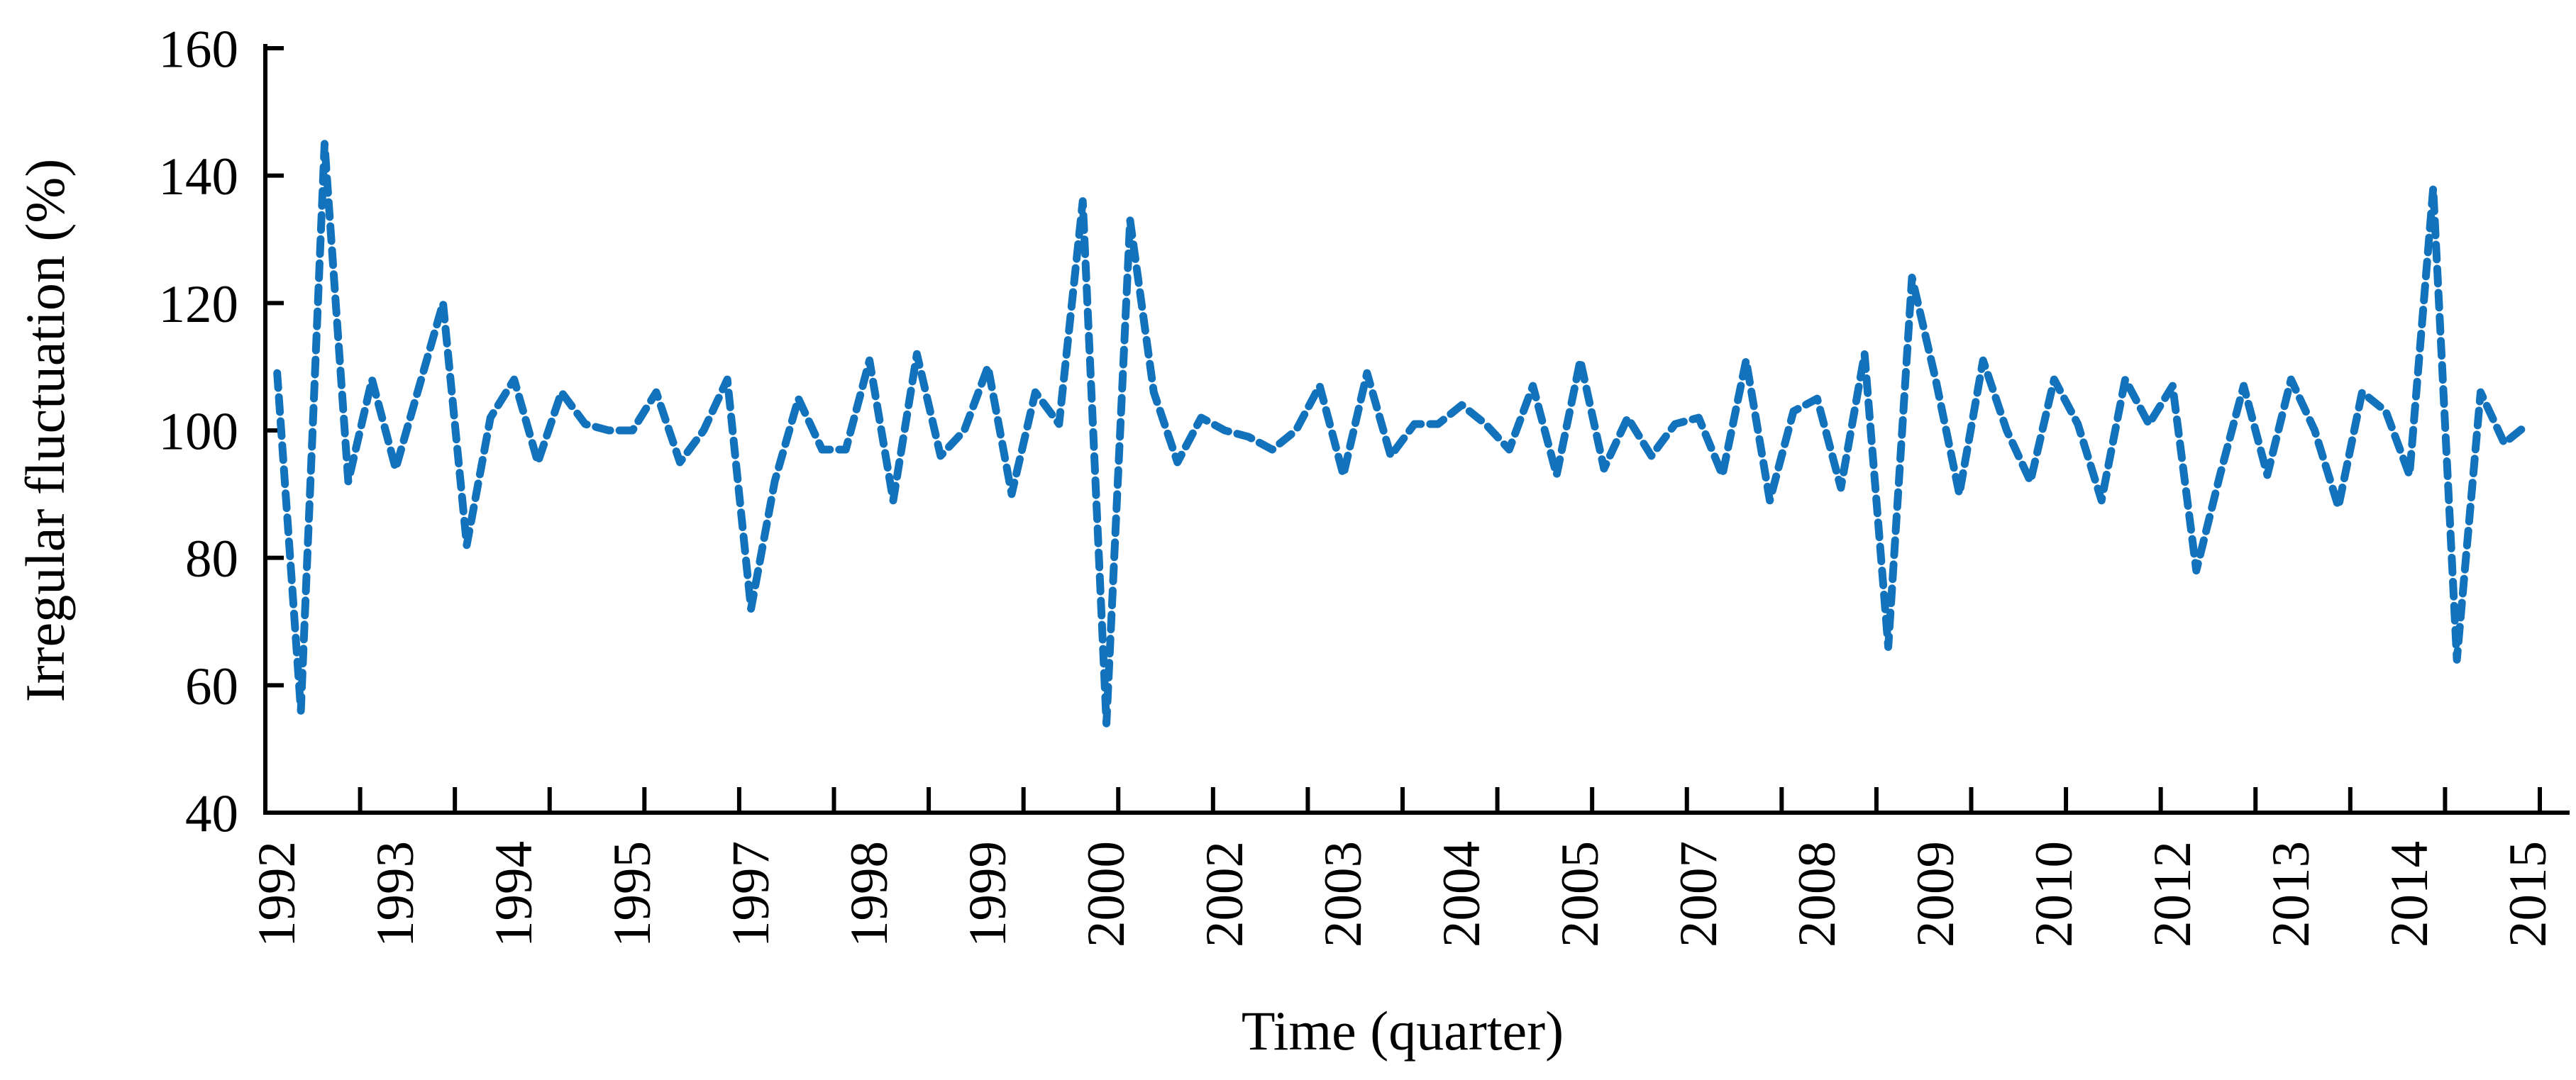 The height and width of the screenshot is (1080, 2576). I want to click on x-tick-label: 1998, so click(869, 894).